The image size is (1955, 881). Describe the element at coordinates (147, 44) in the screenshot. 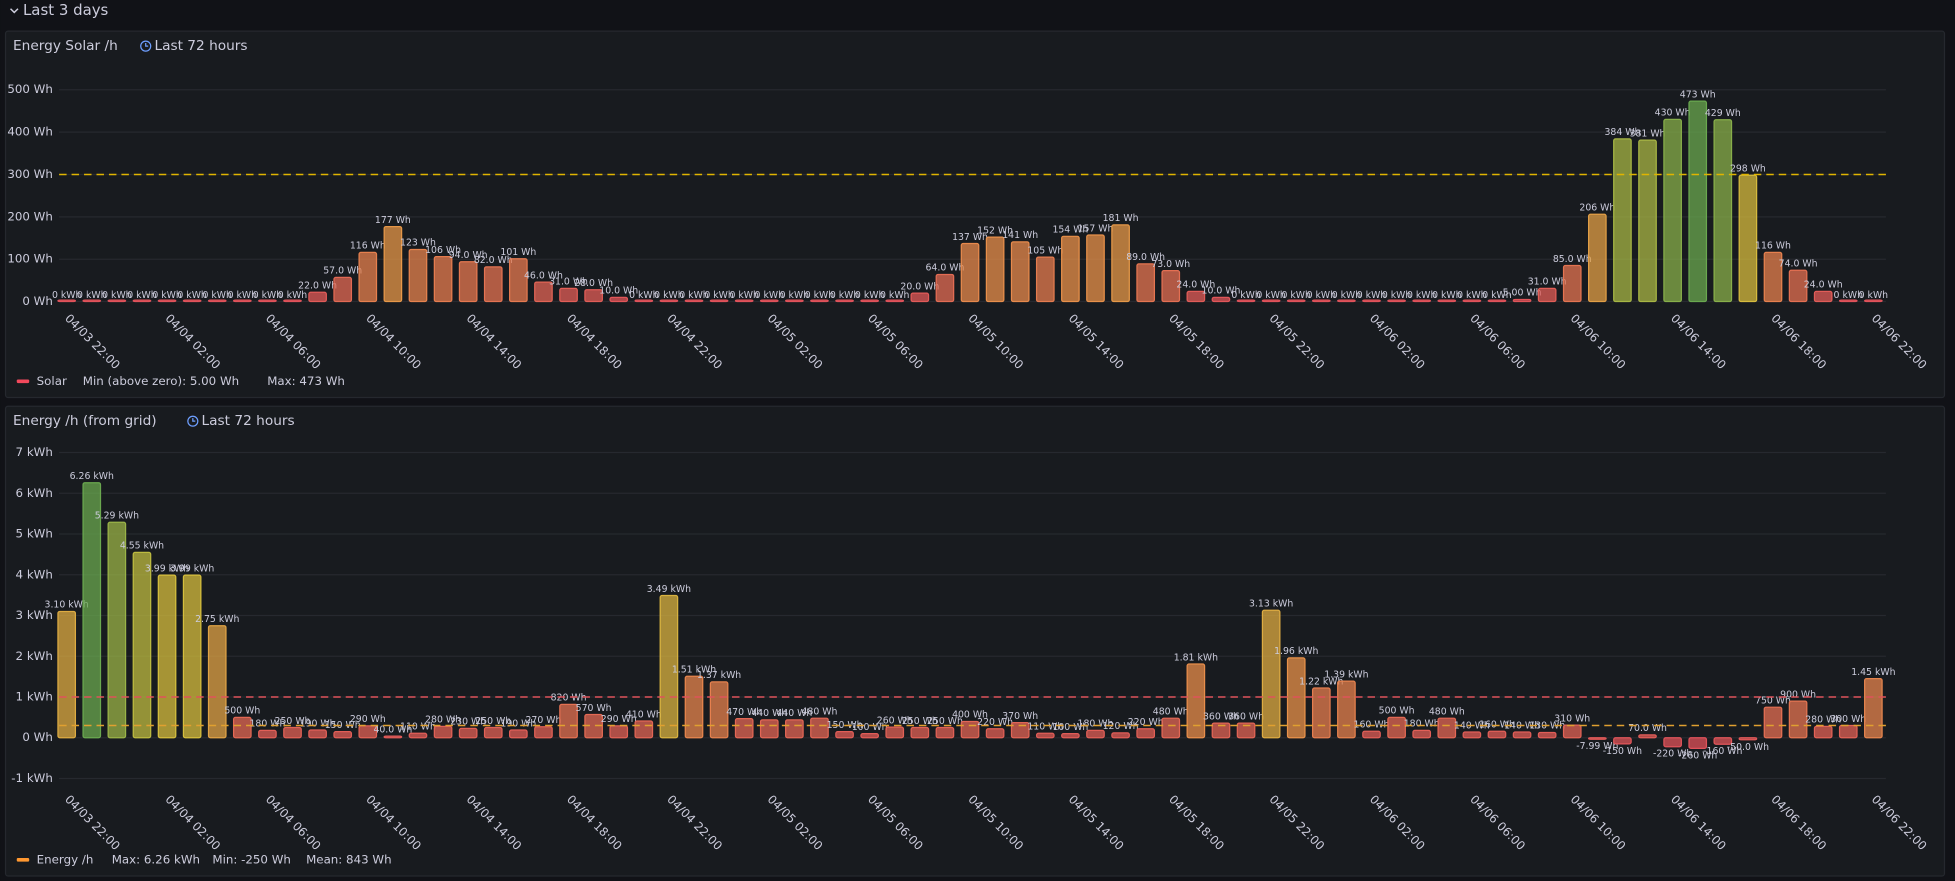

I see `clock-hand` at that location.